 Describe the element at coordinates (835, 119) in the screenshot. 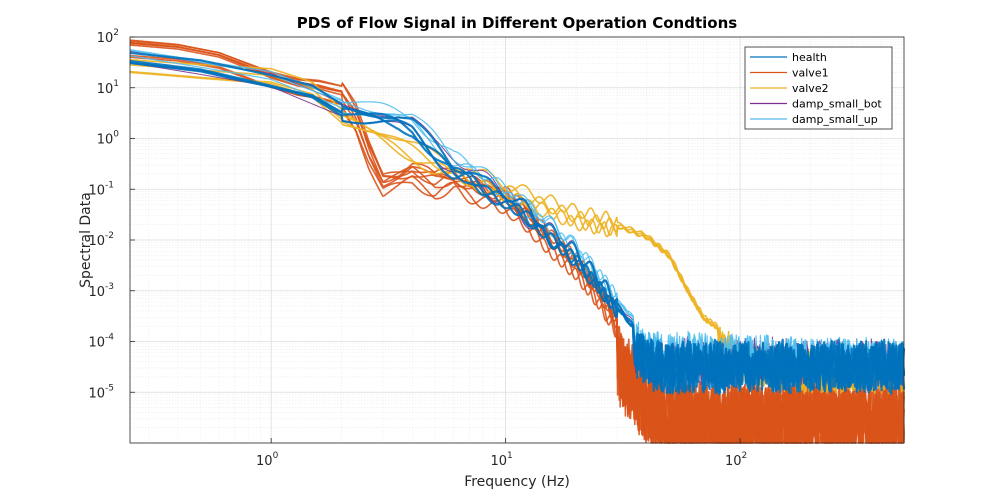

I see `legend-label-damp_small_up: damp_small_up` at that location.